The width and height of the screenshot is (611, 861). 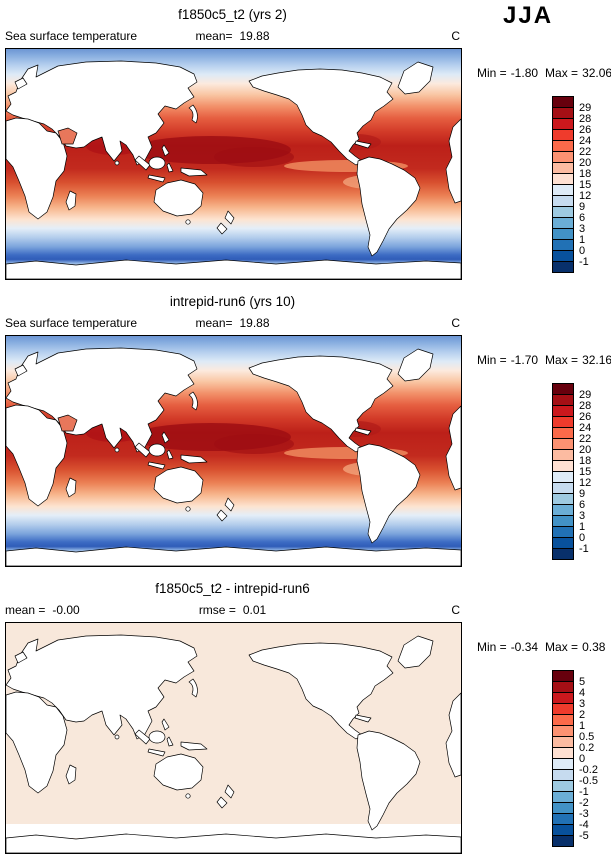 What do you see at coordinates (524, 360) in the screenshot?
I see `min-value: -1.70` at bounding box center [524, 360].